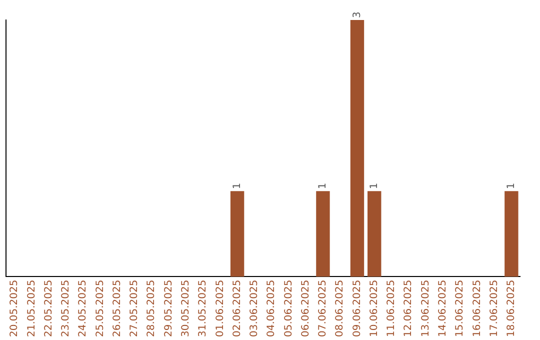 The height and width of the screenshot is (340, 540). What do you see at coordinates (66, 309) in the screenshot?
I see `x-tick-label: 23.05.2025` at bounding box center [66, 309].